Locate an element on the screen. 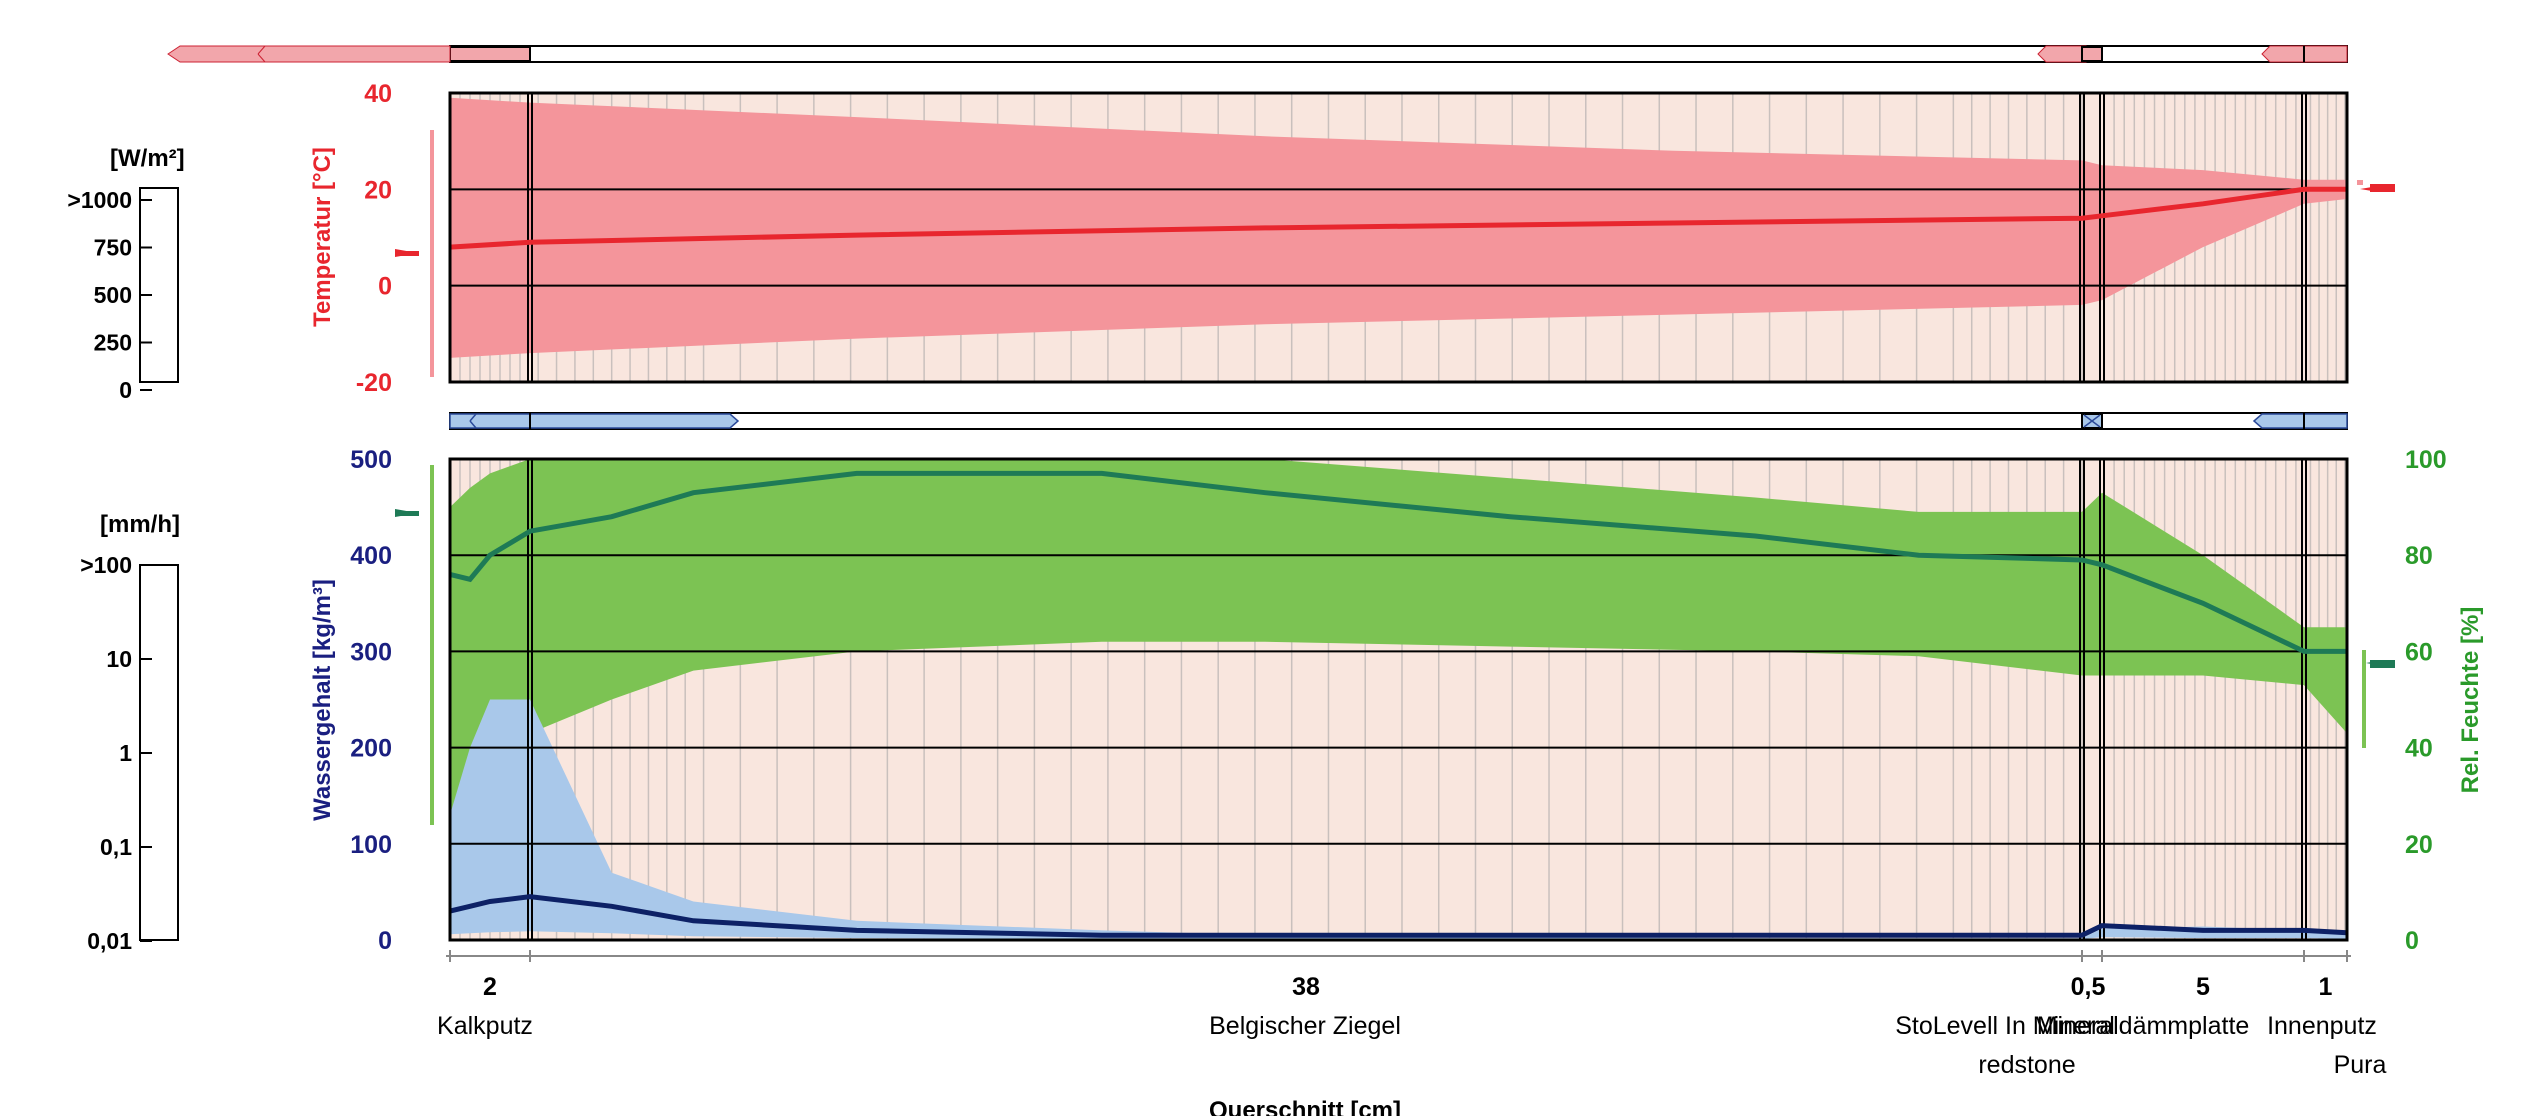 The width and height of the screenshot is (2524, 1116). layer-thickness-label: 0,5 is located at coordinates (2088, 987).